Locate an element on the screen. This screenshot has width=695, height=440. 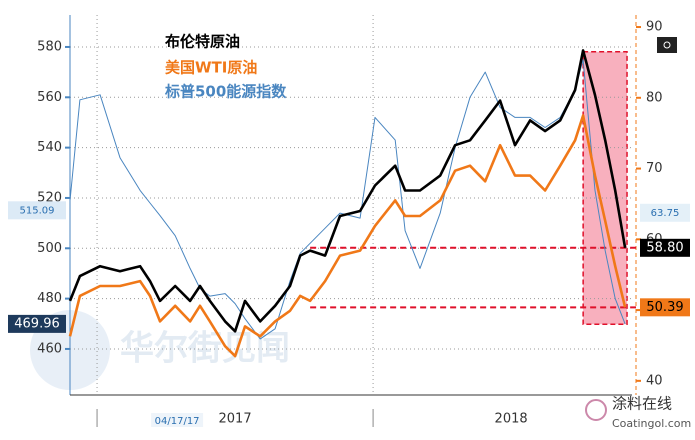
cursor-date-box is located at coordinates (177, 420).